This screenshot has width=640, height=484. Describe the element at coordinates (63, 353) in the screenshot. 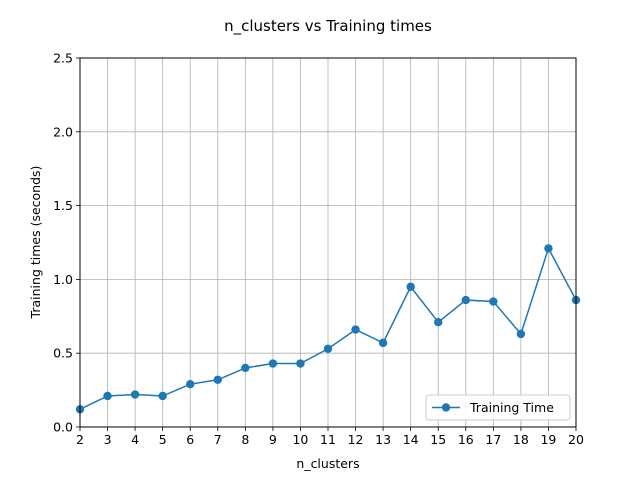

I see `y-tick-label: 0.5` at that location.